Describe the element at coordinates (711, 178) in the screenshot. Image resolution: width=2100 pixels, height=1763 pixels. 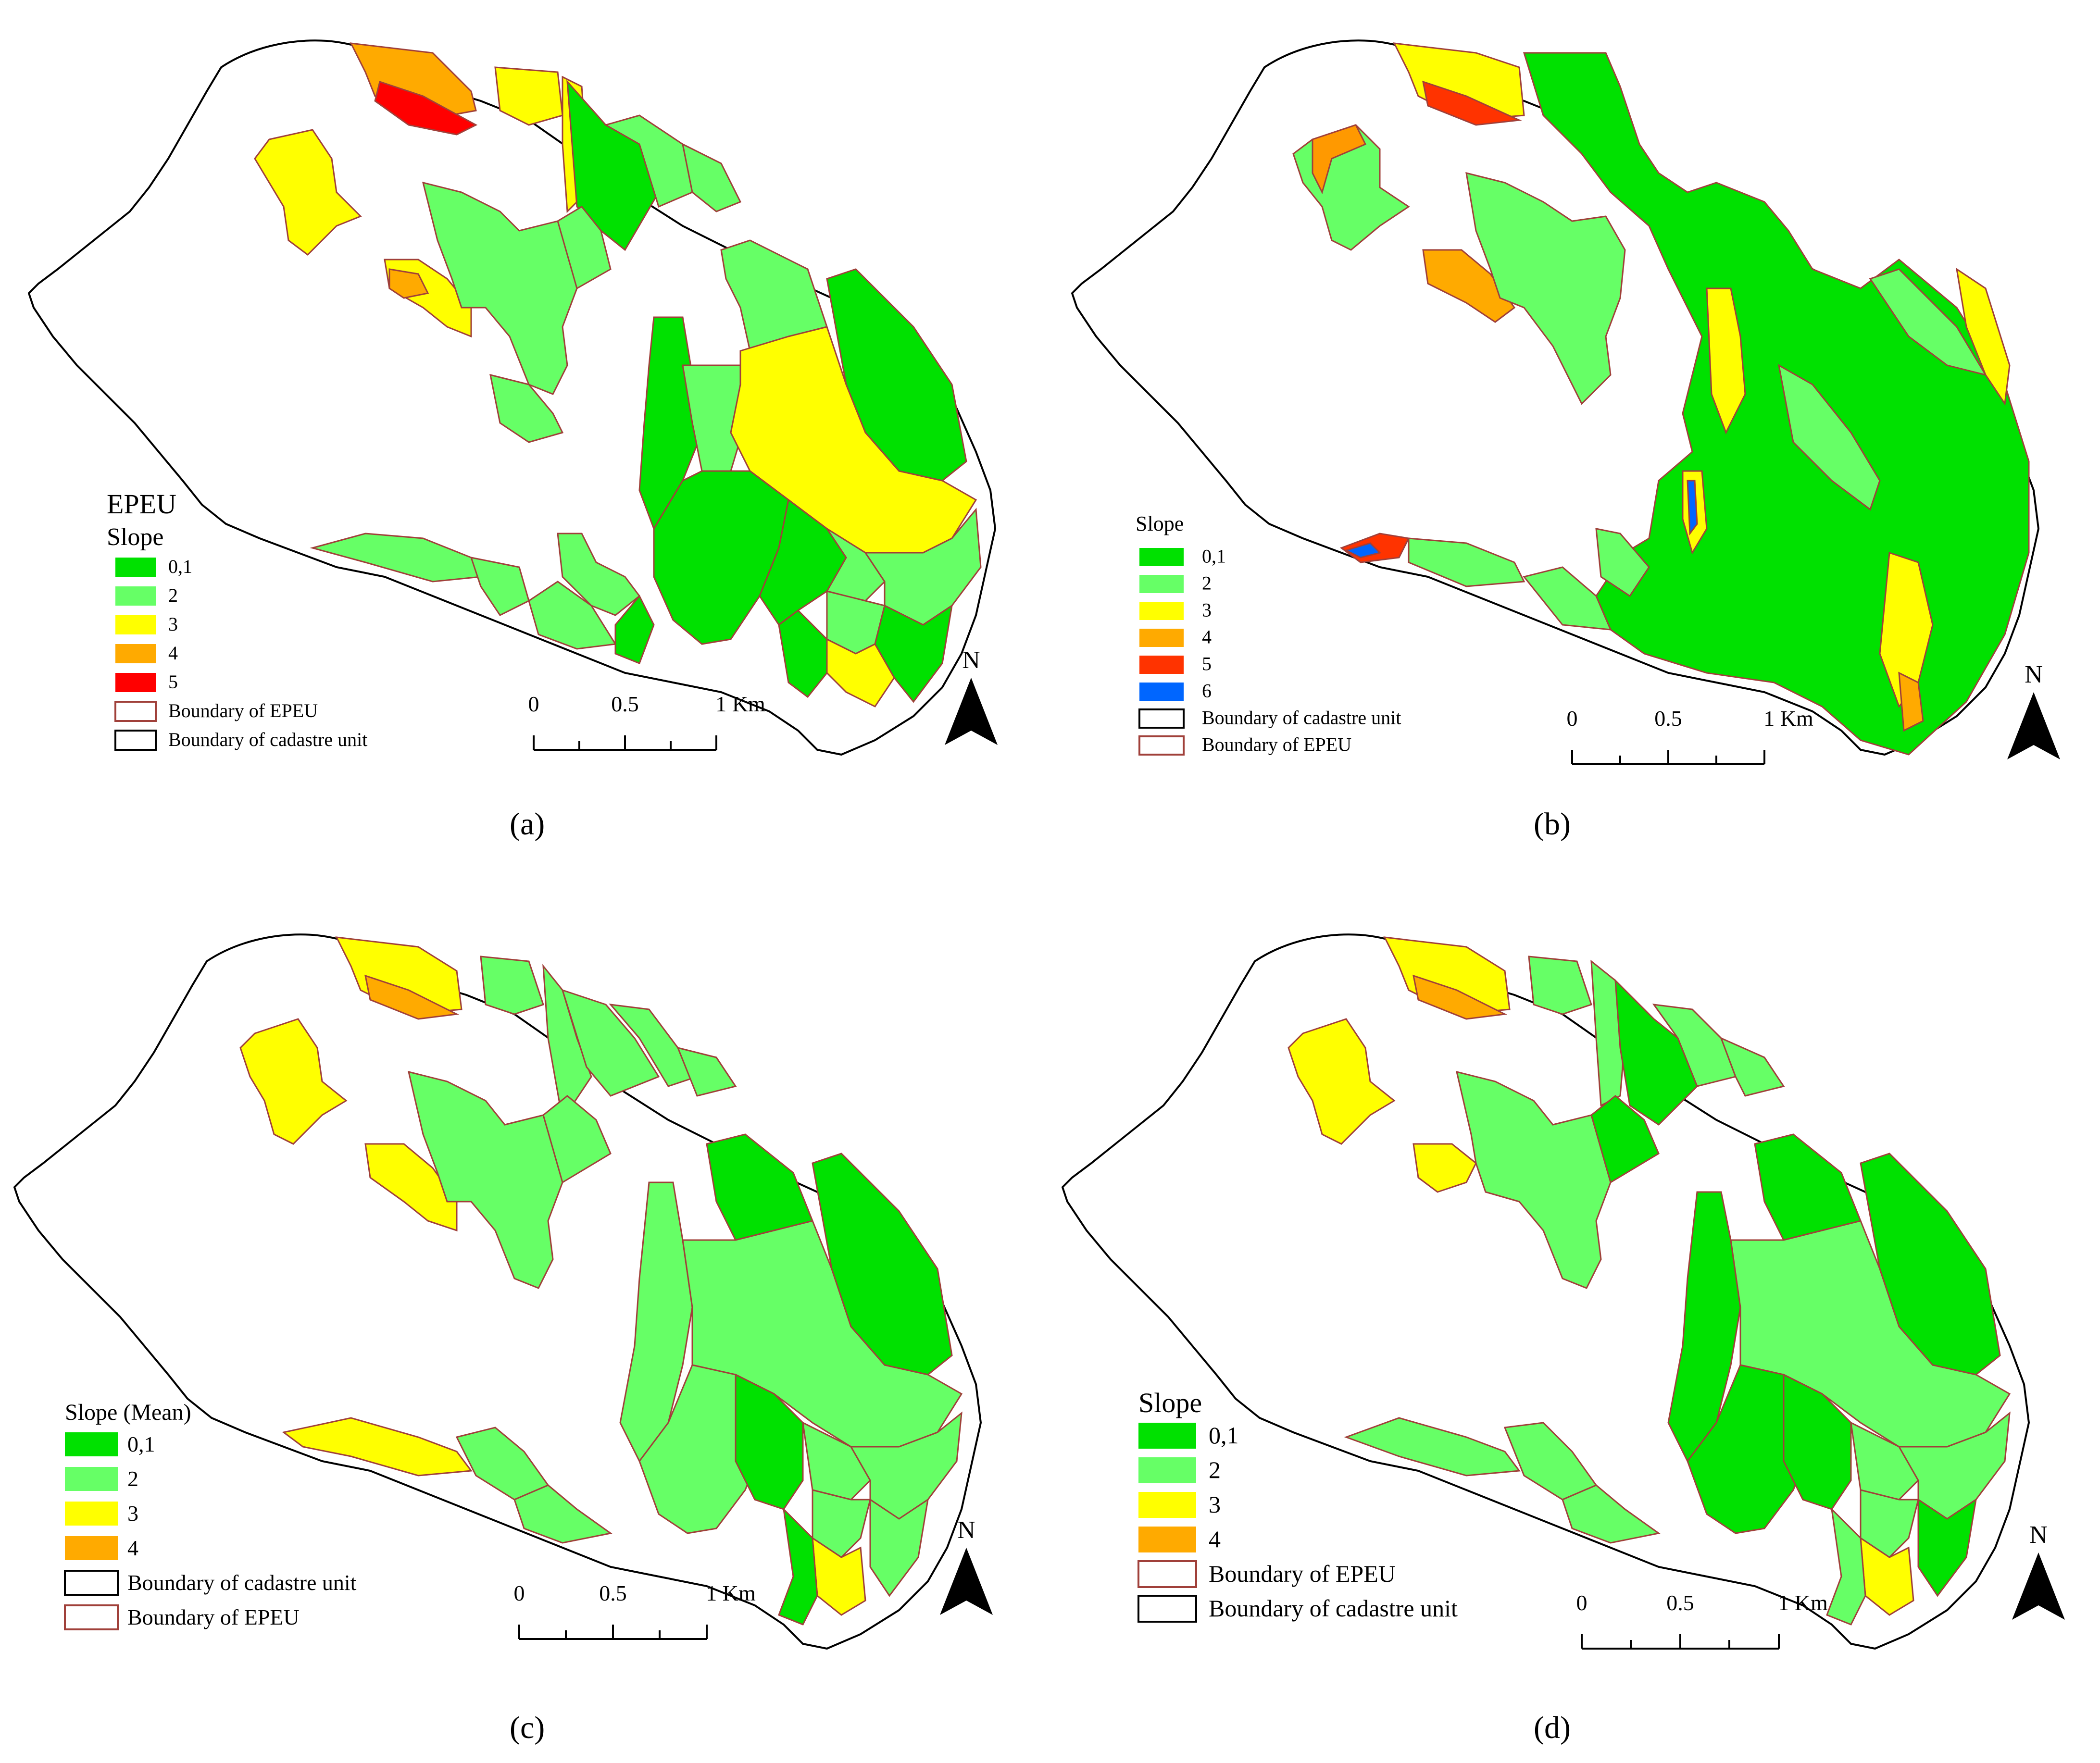
I see `epeu-a-n7` at that location.